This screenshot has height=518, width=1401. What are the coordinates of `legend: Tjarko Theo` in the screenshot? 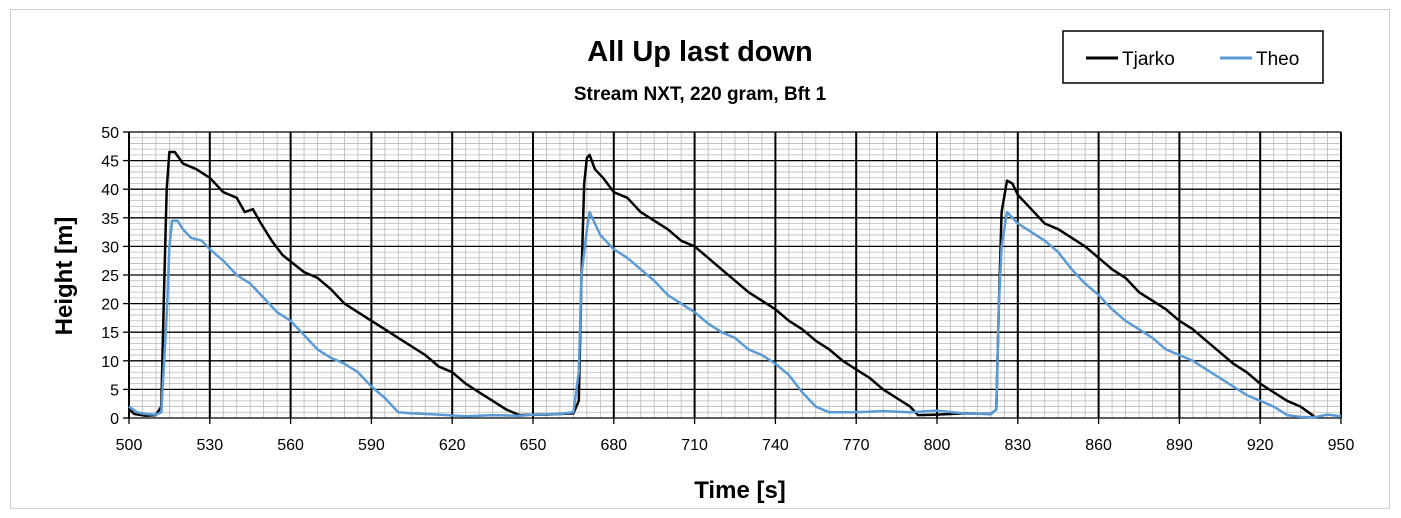 It's located at (1193, 57).